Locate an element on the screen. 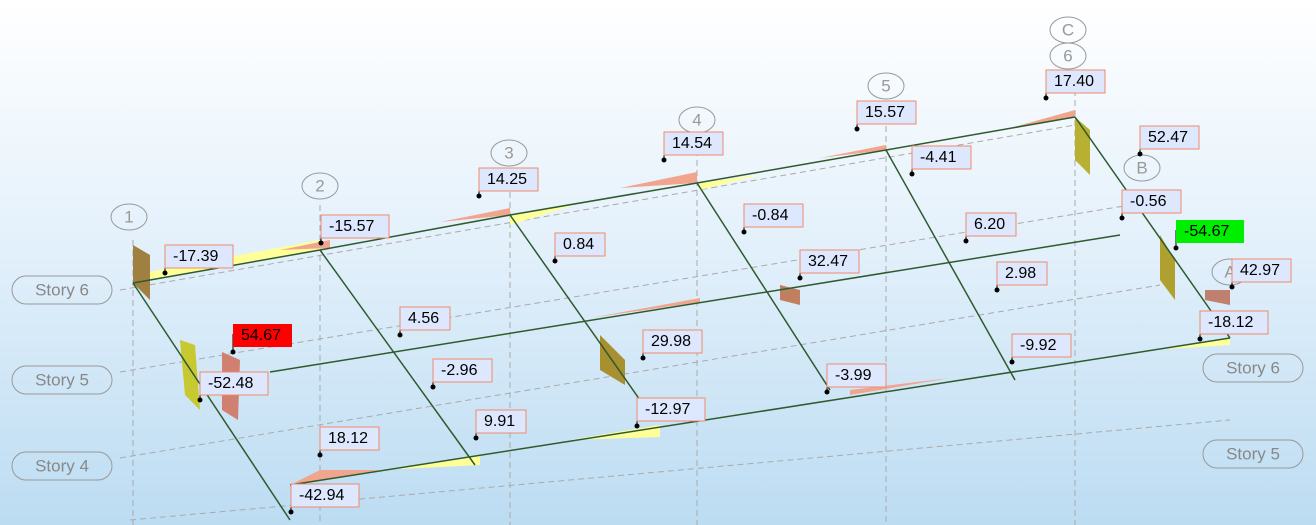  grid-label: 1 is located at coordinates (128, 216).